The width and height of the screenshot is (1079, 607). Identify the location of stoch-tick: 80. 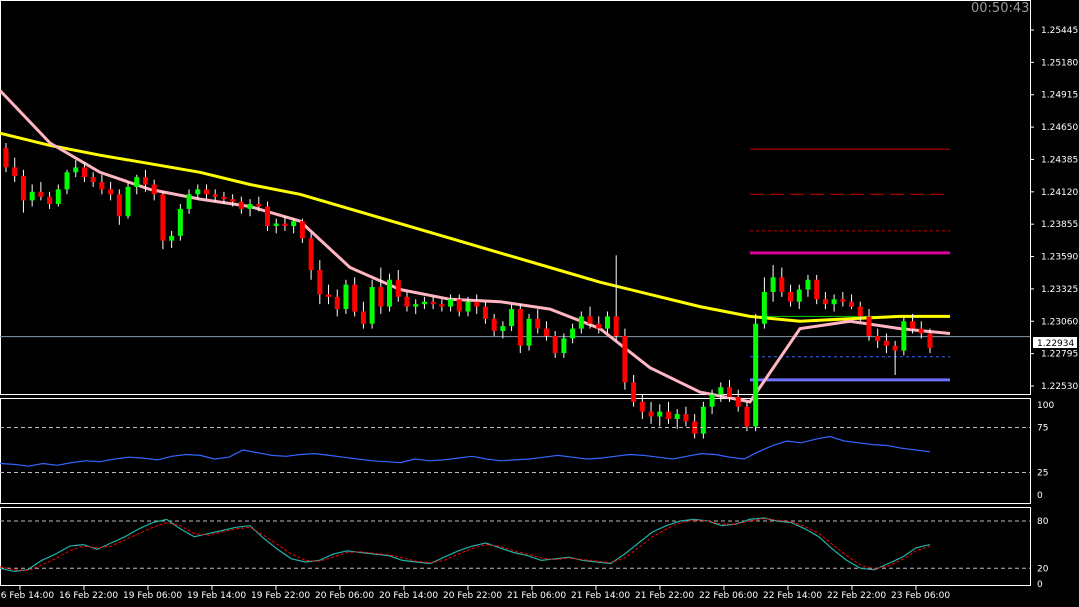
(1043, 522).